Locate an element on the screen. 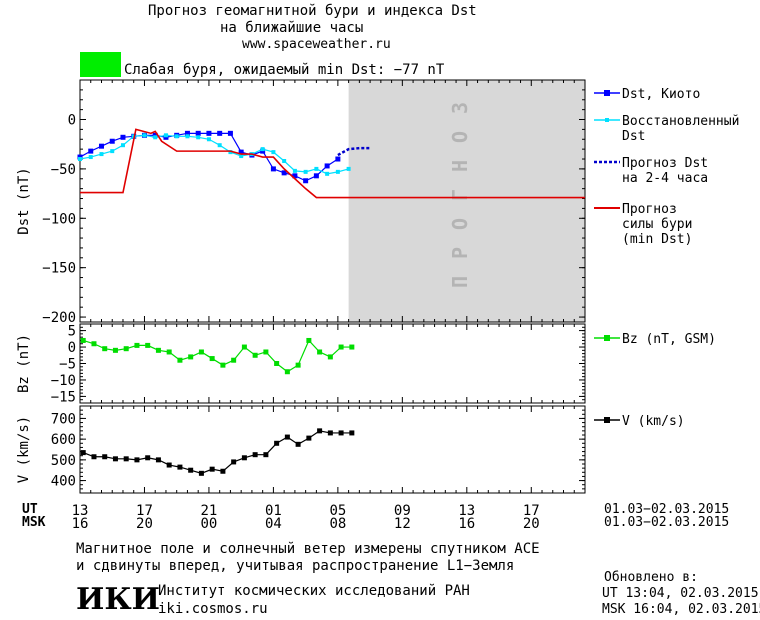 The width and height of the screenshot is (760, 620). status-text: Слабая буря, ожидаемый min Dst: −77 nT is located at coordinates (284, 70).